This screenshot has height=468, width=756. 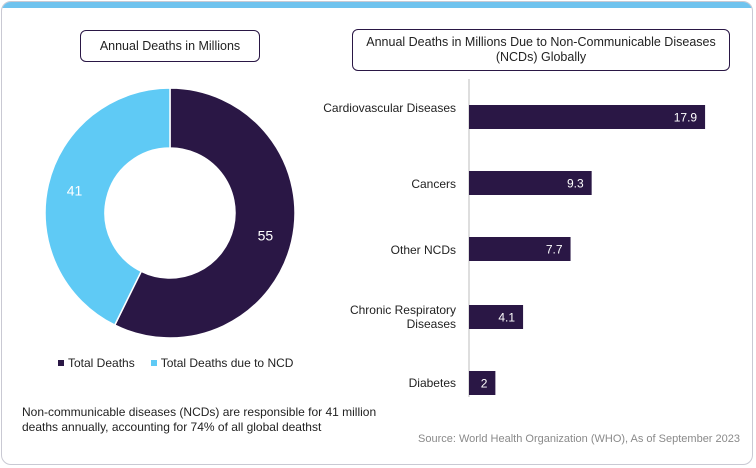 I want to click on category-label-diabetes: Diabetes, so click(x=432, y=383).